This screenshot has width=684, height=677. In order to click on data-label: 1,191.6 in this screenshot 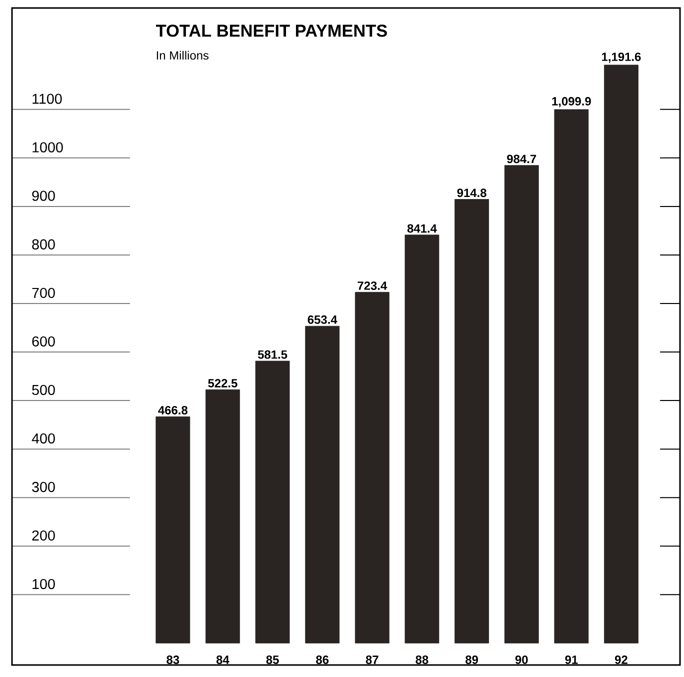, I will do `click(621, 57)`.